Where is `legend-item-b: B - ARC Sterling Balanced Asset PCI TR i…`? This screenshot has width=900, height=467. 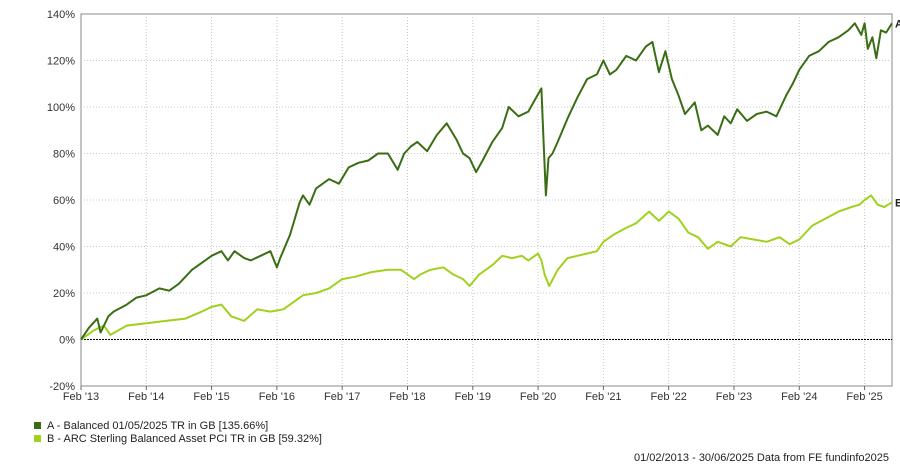
legend-item-b: B - ARC Sterling Balanced Asset PCI TR i… is located at coordinates (178, 438).